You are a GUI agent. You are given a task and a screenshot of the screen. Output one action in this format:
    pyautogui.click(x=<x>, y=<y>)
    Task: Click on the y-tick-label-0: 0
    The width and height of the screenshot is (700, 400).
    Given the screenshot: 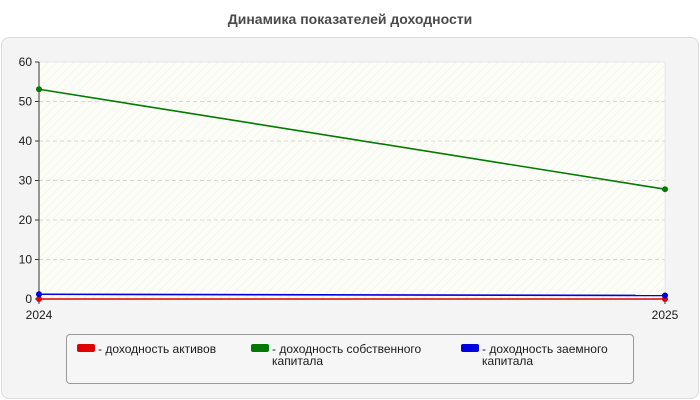 What is the action you would take?
    pyautogui.click(x=28, y=299)
    